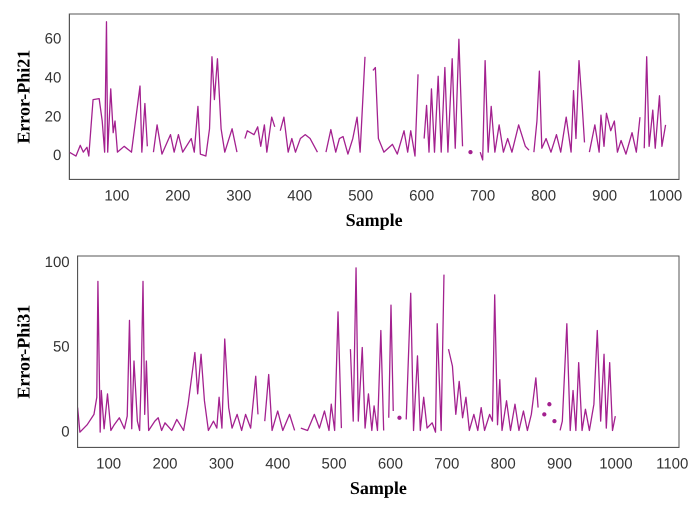 This screenshot has width=697, height=506. I want to click on y-tick-label: 20, so click(53, 117).